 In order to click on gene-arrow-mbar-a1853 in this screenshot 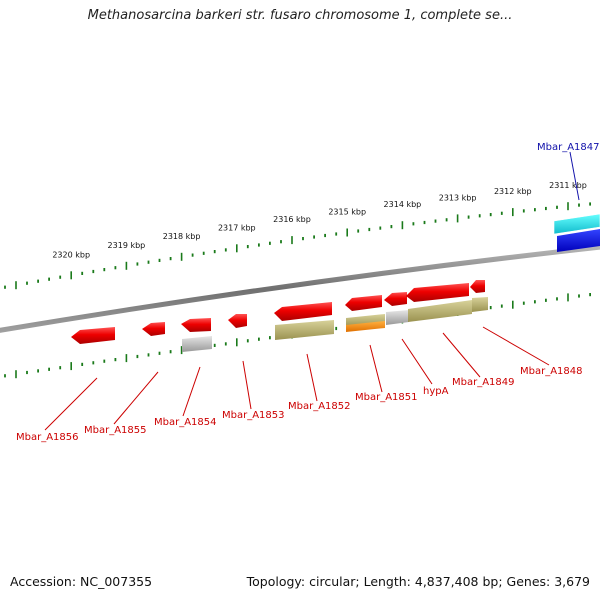, I will do `click(237, 321)`.